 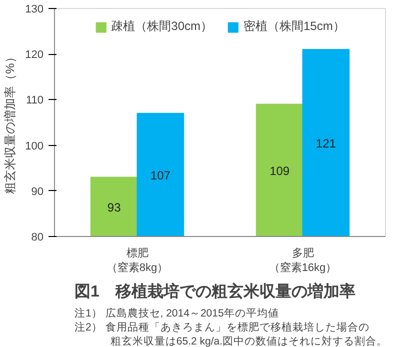 What do you see at coordinates (176, 313) in the screenshot?
I see `text: 注1） 広島農技セ, 2014～2015年の平均値` at bounding box center [176, 313].